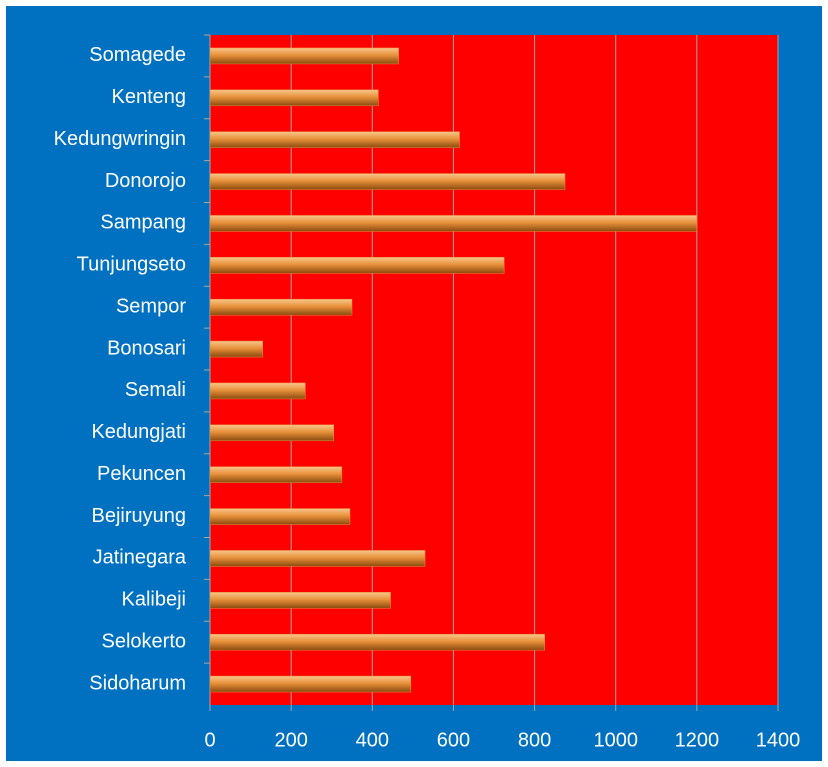 This screenshot has width=828, height=767. I want to click on x-tick-label: 600, so click(453, 740).